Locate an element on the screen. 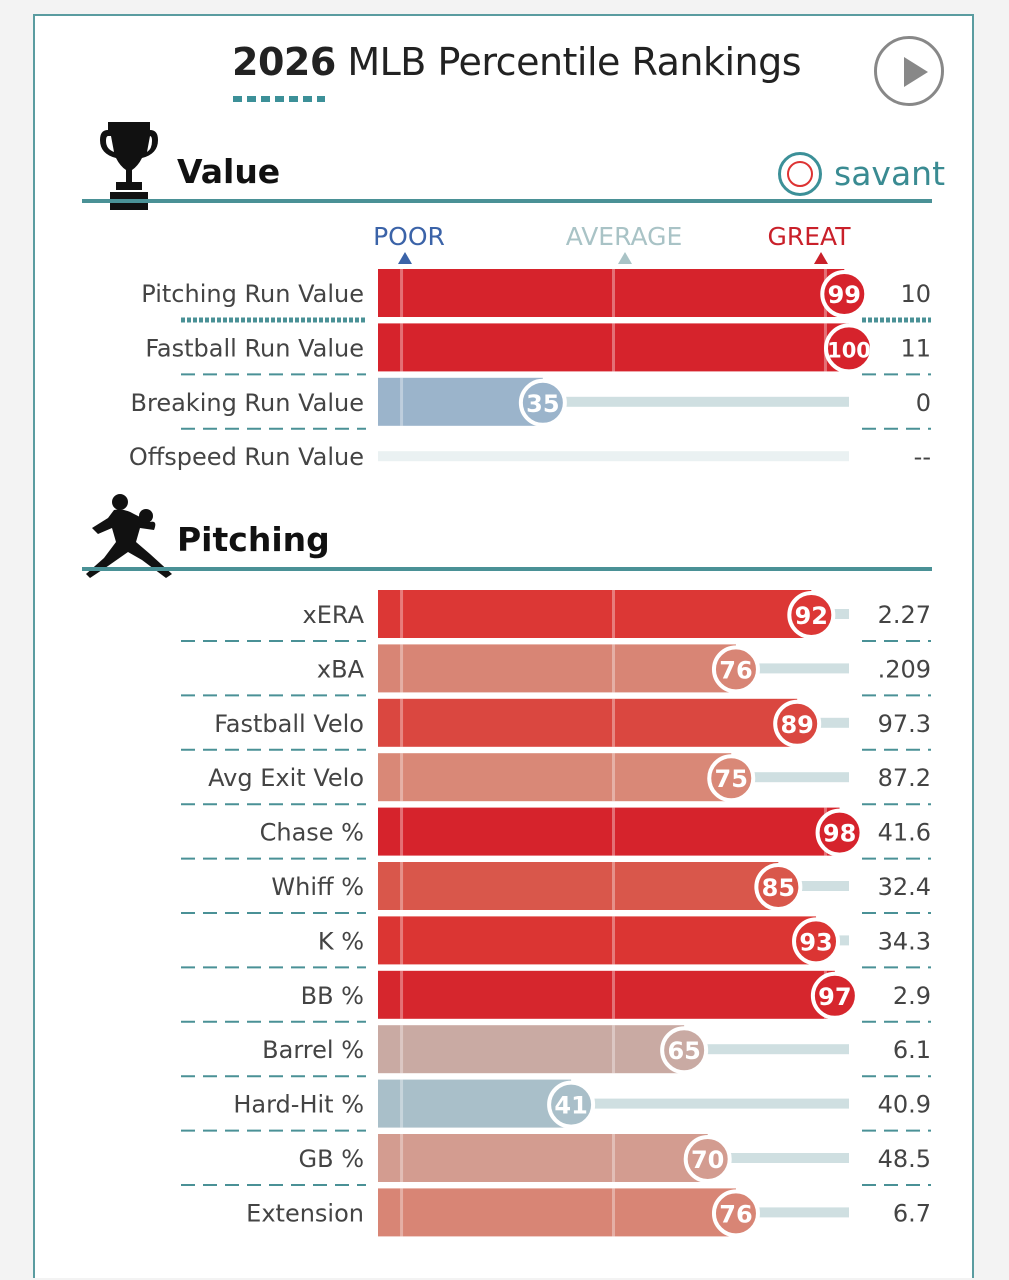  bar-pitching-bb is located at coordinates (606, 994).